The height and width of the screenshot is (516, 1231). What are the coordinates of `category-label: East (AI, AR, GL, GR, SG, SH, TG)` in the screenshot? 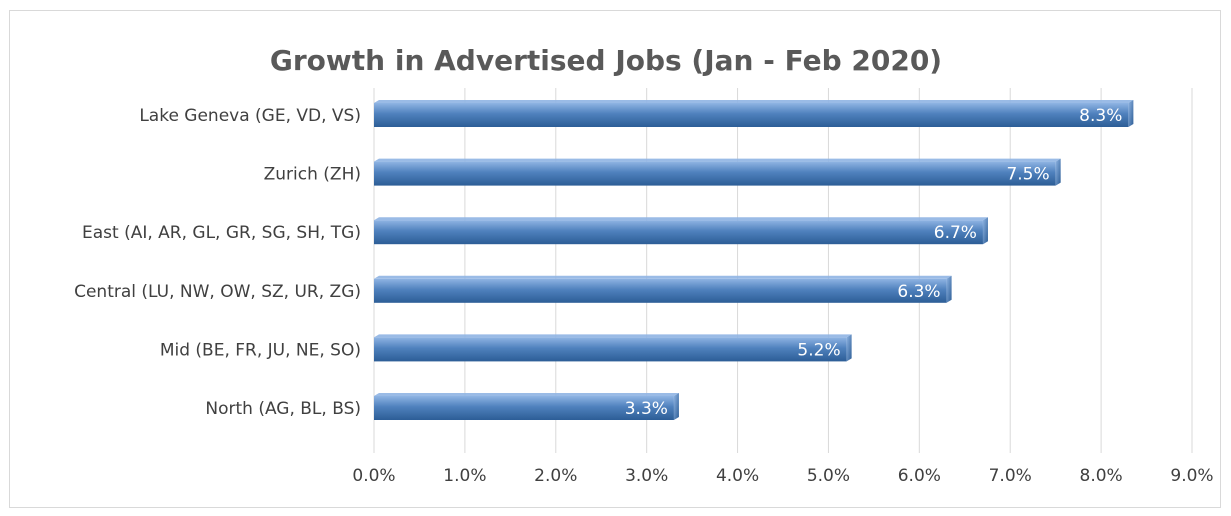 It's located at (221, 233).